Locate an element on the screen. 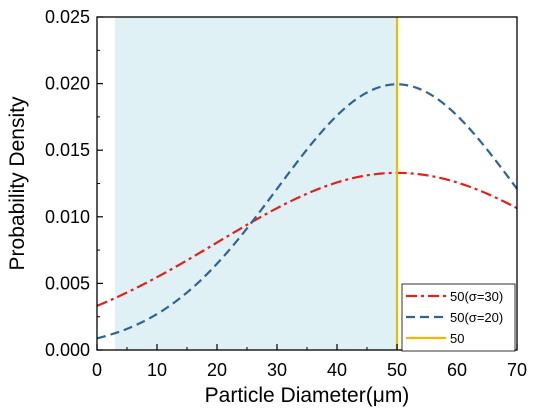  legend: 50(σ=30) 50(σ=20) 50 is located at coordinates (458, 317).